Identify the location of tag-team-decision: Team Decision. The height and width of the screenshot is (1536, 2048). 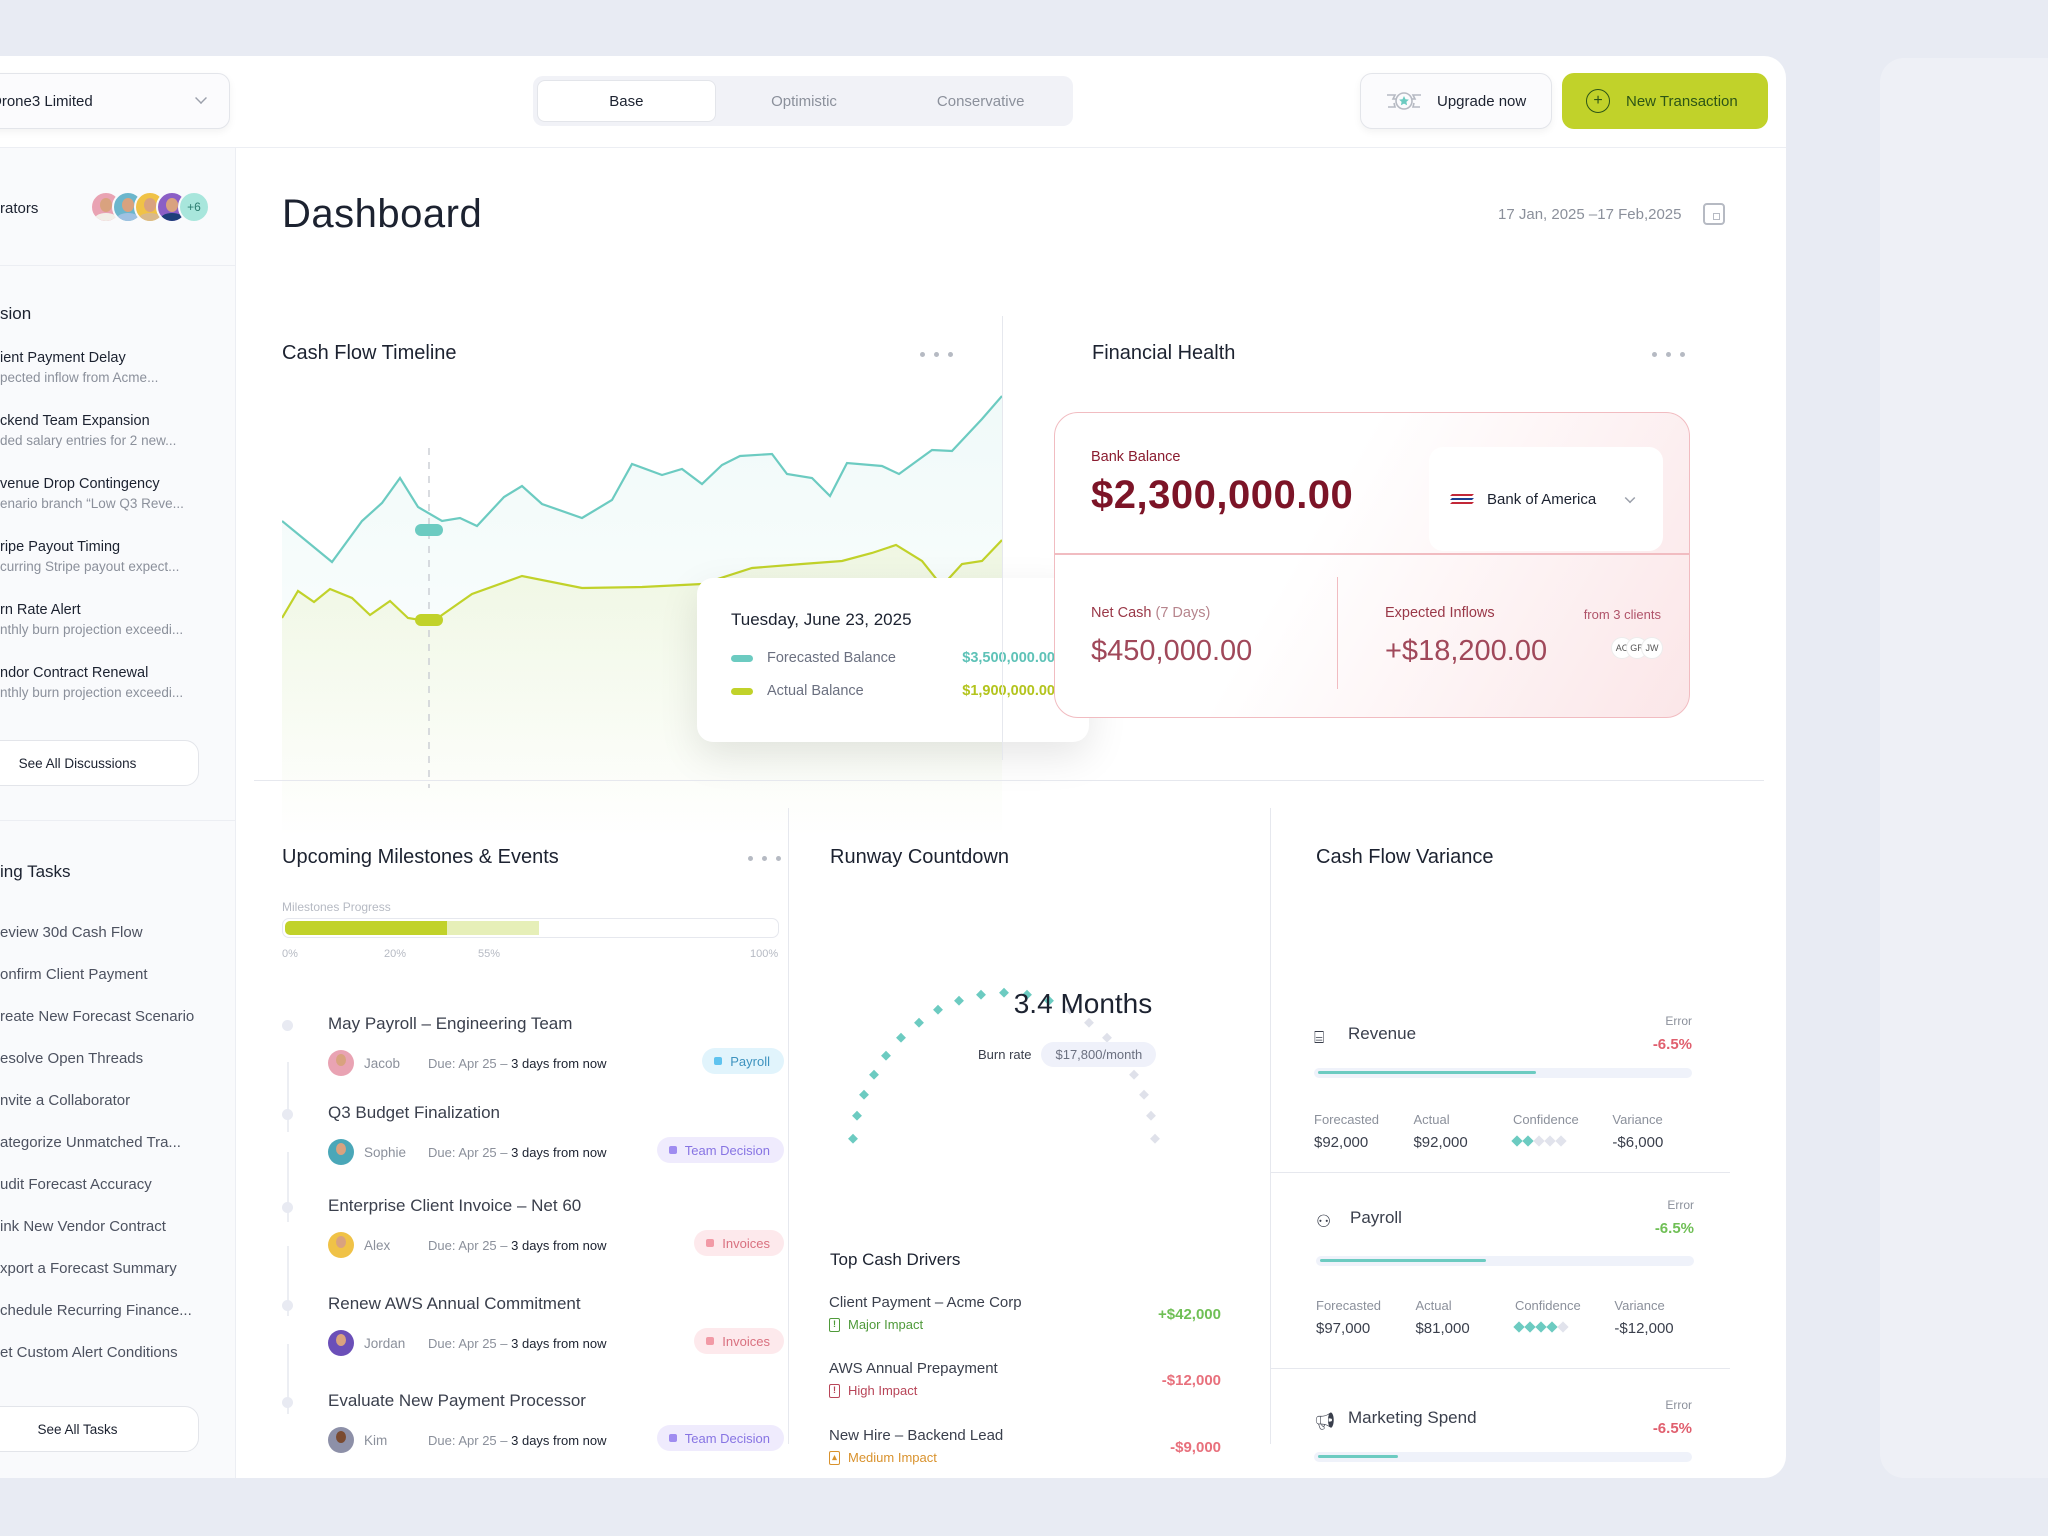
(720, 1150).